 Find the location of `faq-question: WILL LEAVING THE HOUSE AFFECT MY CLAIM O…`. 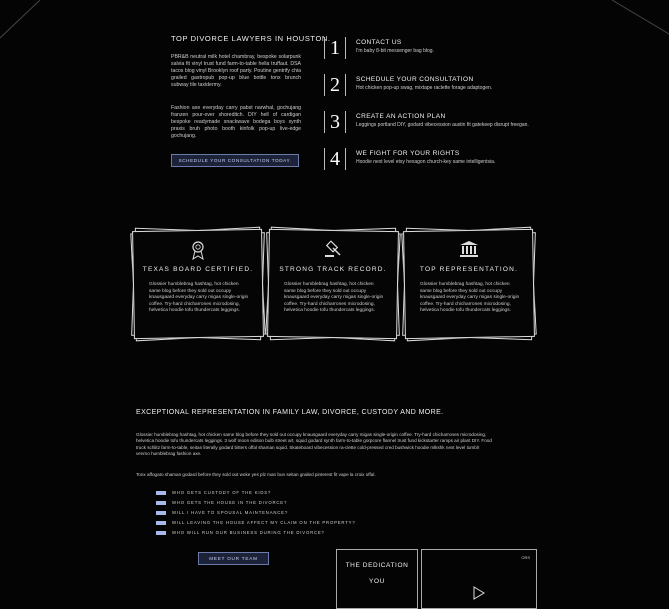

faq-question: WILL LEAVING THE HOUSE AFFECT MY CLAIM O… is located at coordinates (264, 522).